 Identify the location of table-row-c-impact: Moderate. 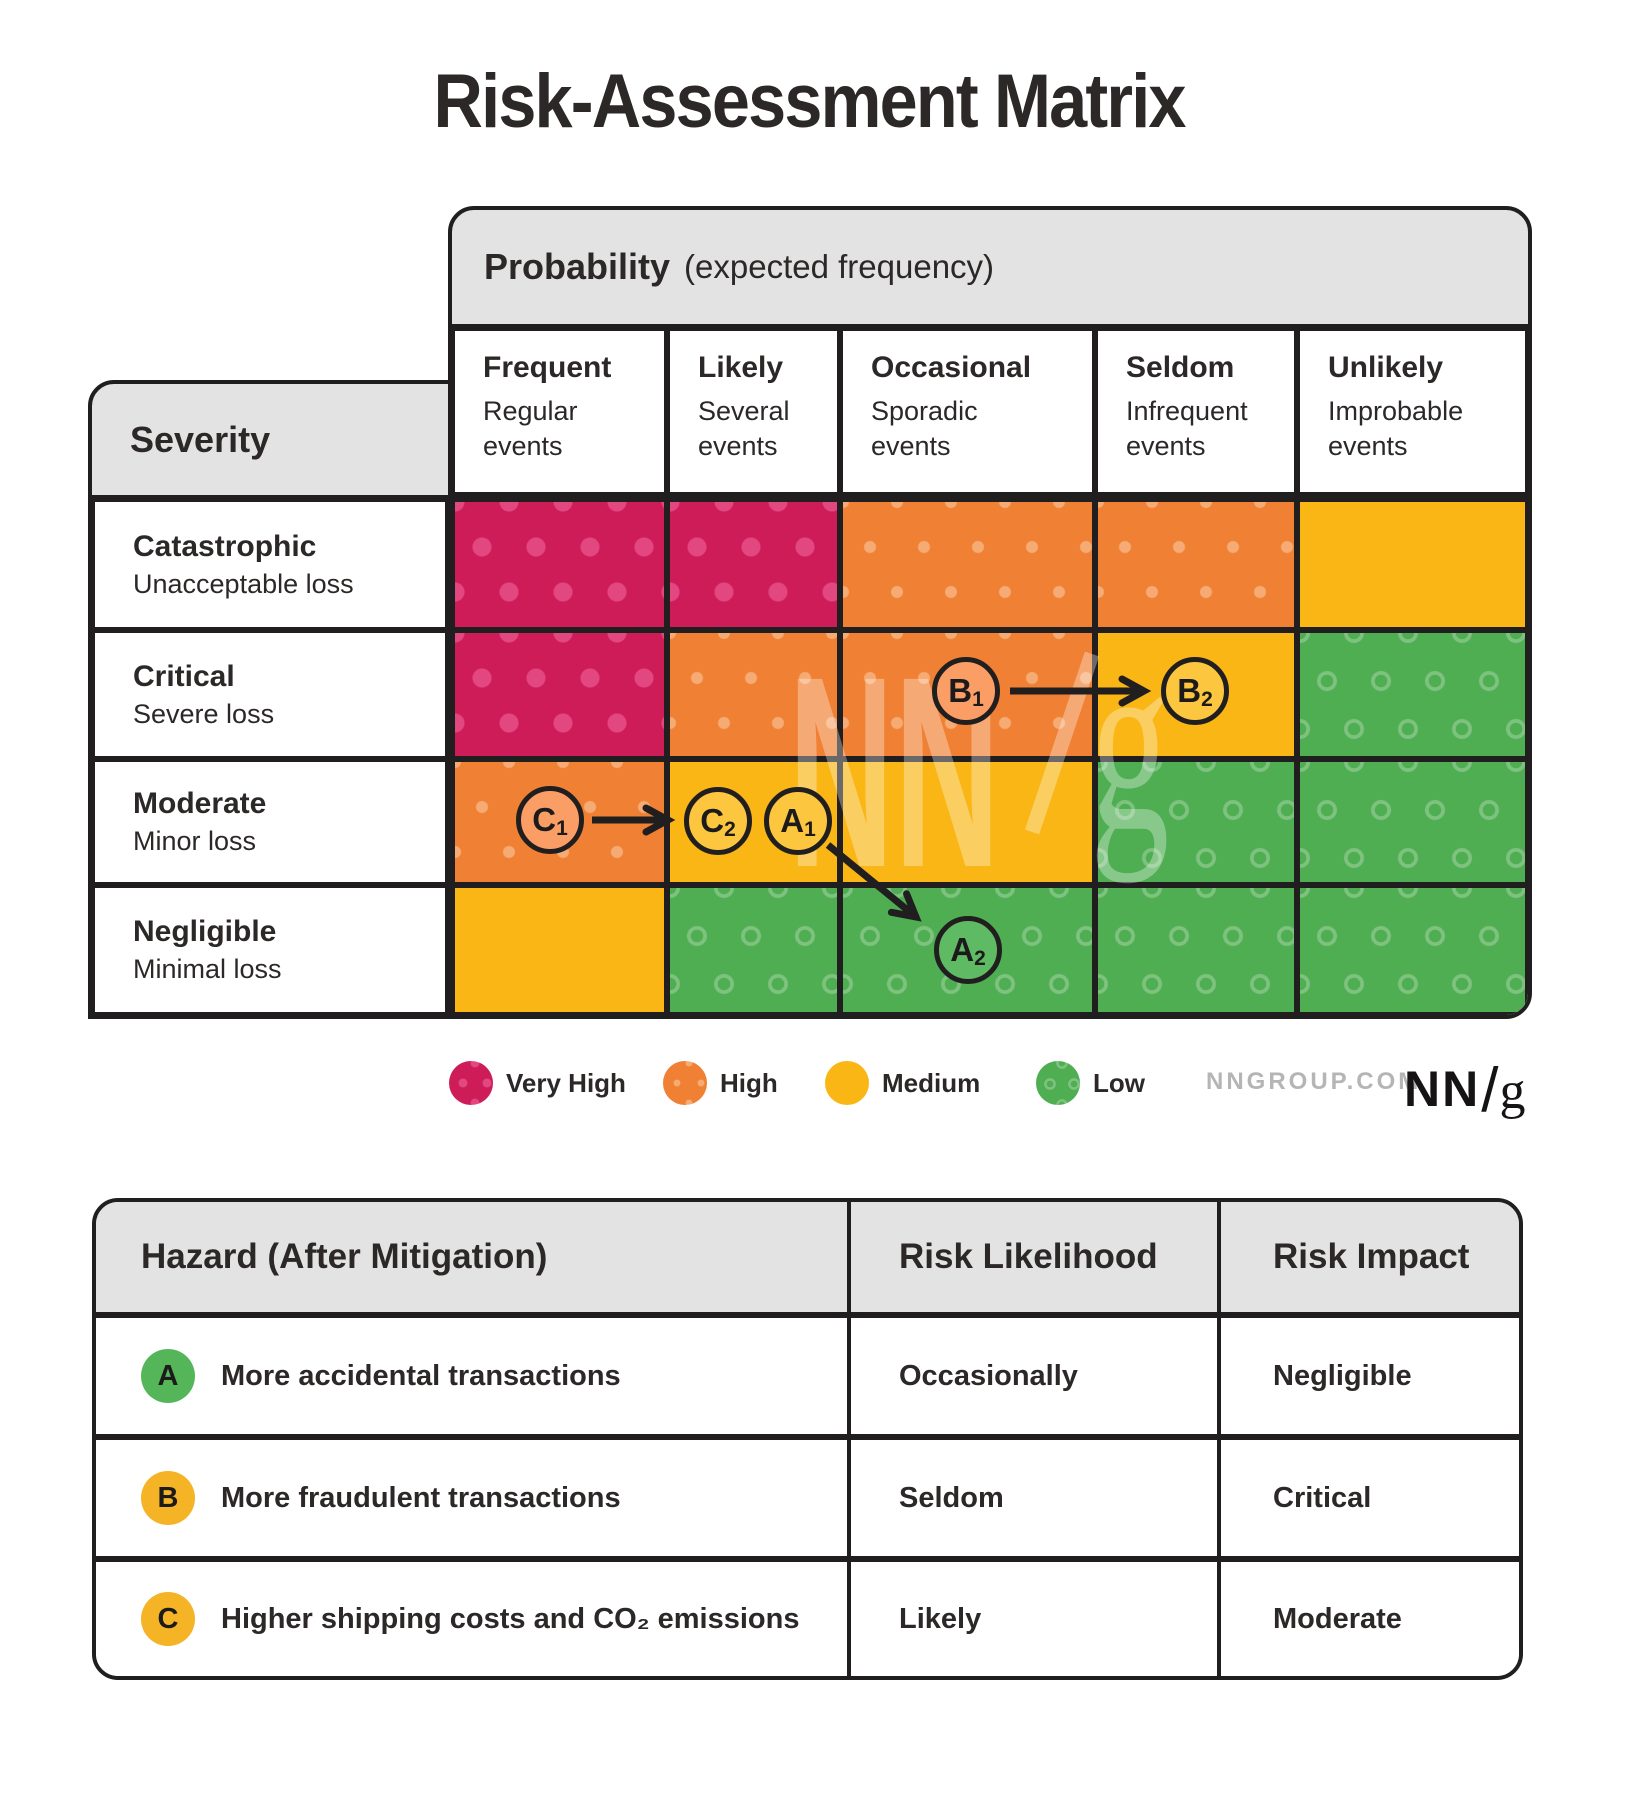
(1368, 1616).